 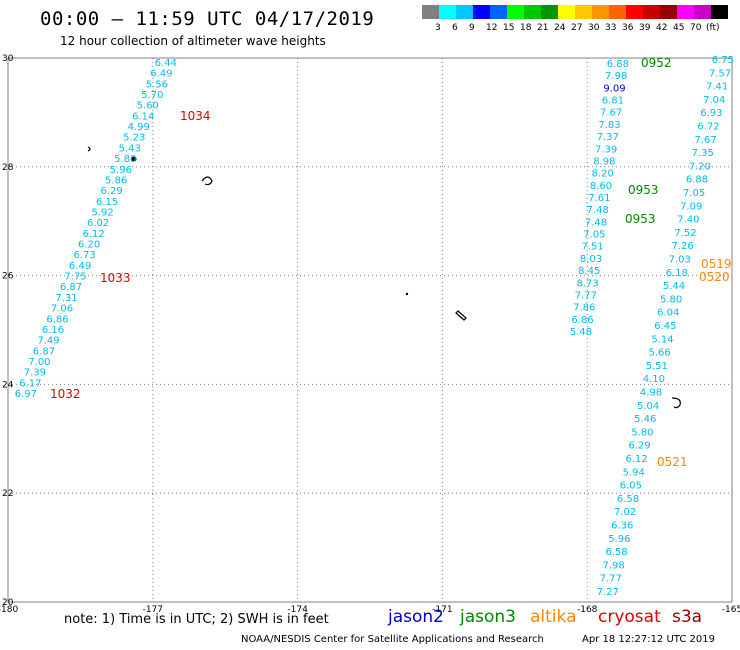 I want to click on swh-value-label: 6.20, so click(x=89, y=245).